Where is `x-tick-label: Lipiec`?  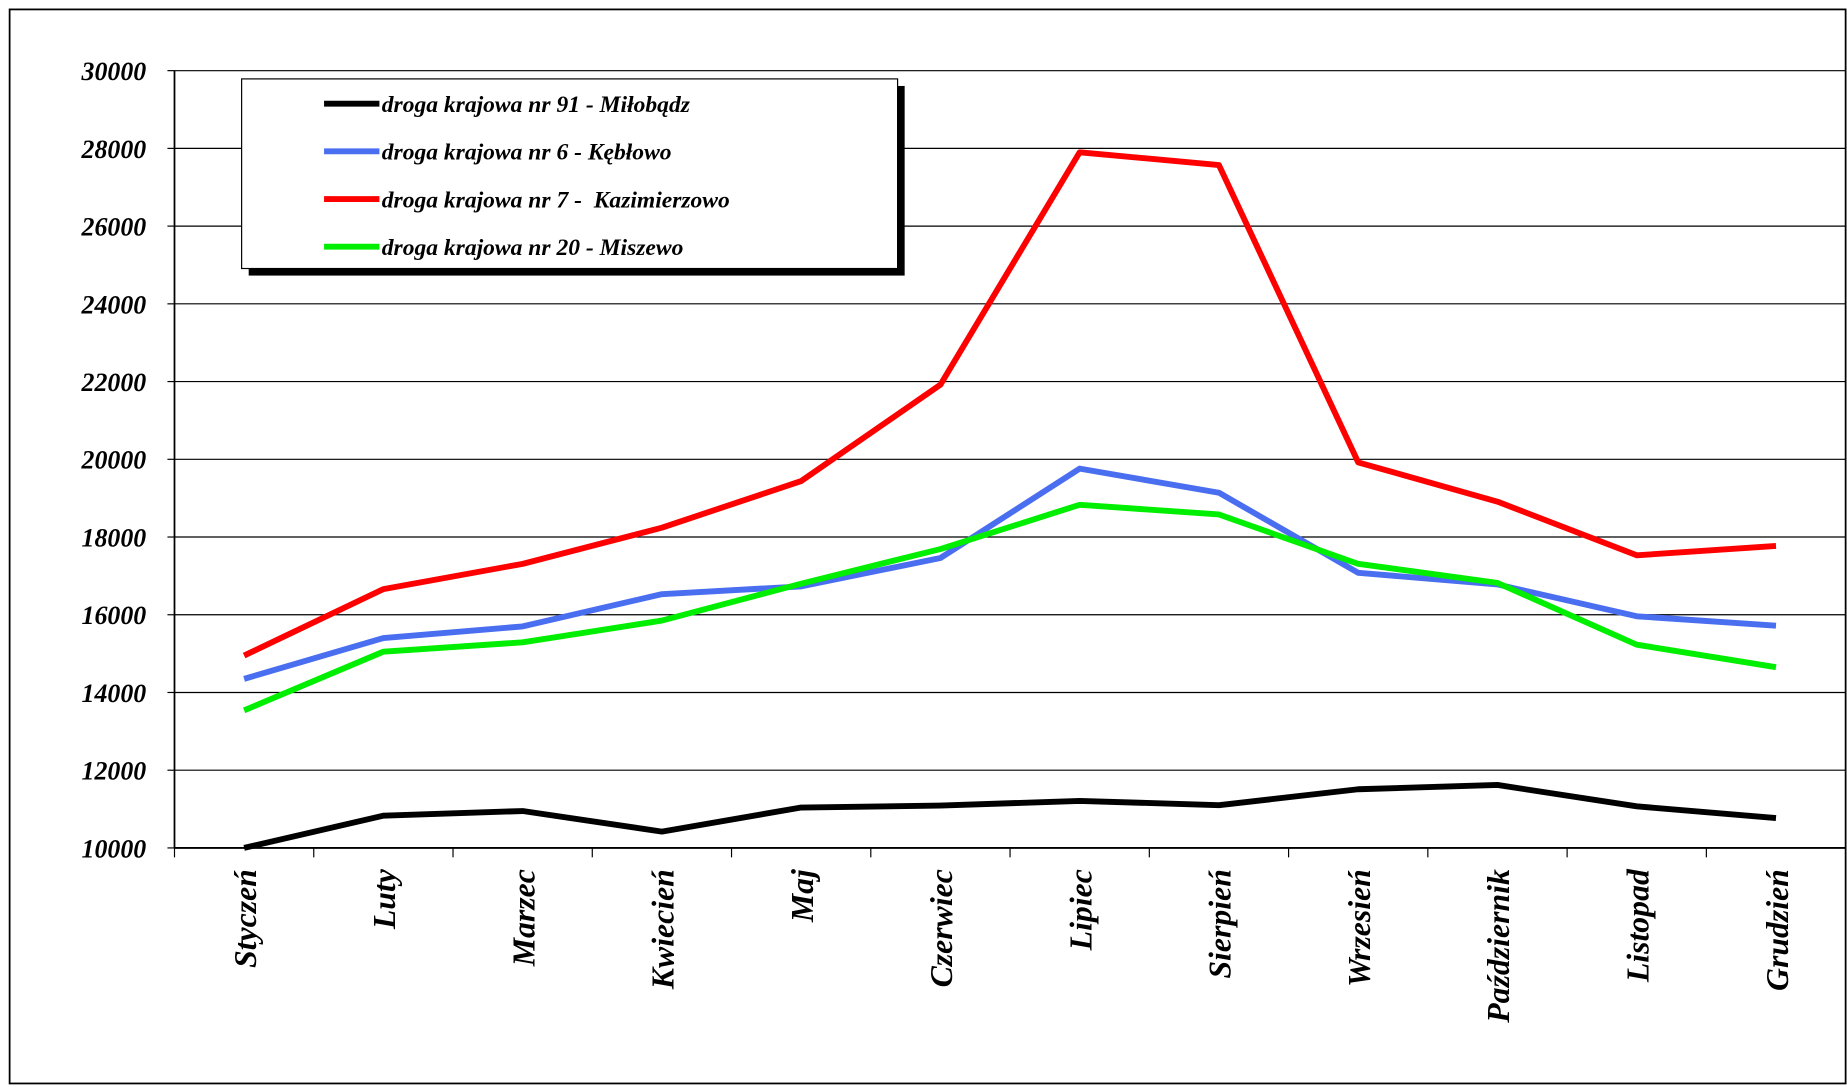 x-tick-label: Lipiec is located at coordinates (1080, 910).